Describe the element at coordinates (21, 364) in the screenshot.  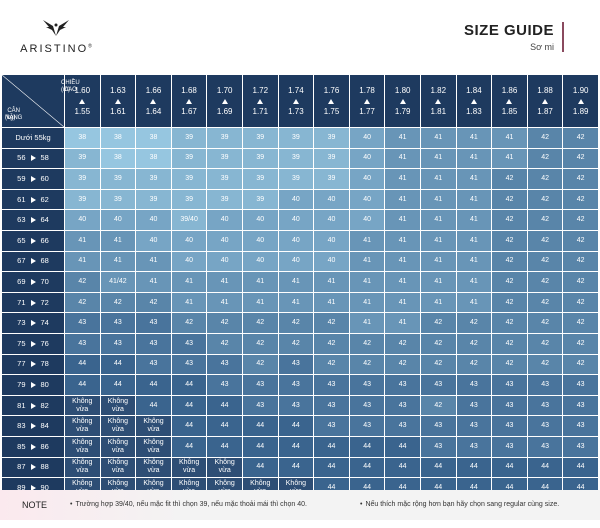
I see `weight-from: 77` at that location.